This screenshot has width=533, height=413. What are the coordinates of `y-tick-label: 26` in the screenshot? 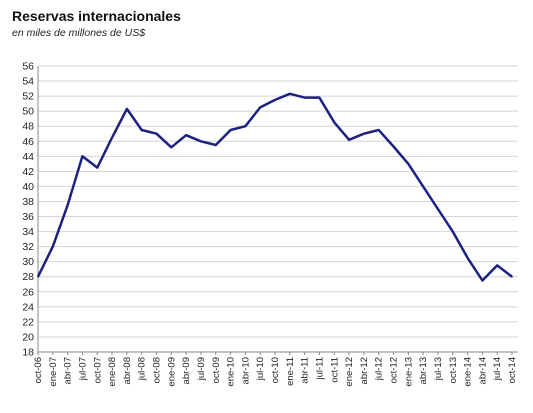 It's located at (28, 292).